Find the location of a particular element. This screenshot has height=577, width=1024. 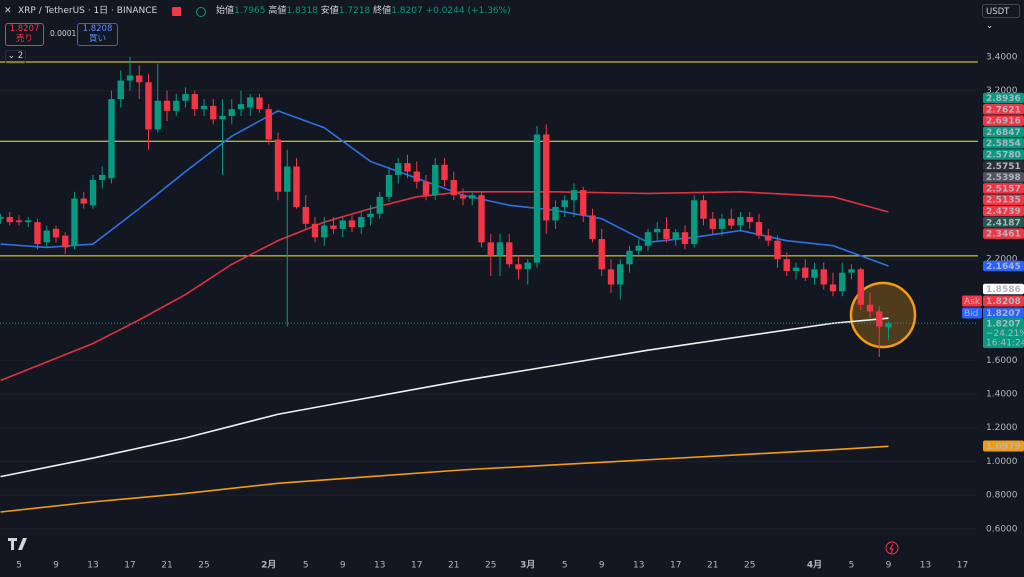

buy-label: 買い is located at coordinates (97, 39).